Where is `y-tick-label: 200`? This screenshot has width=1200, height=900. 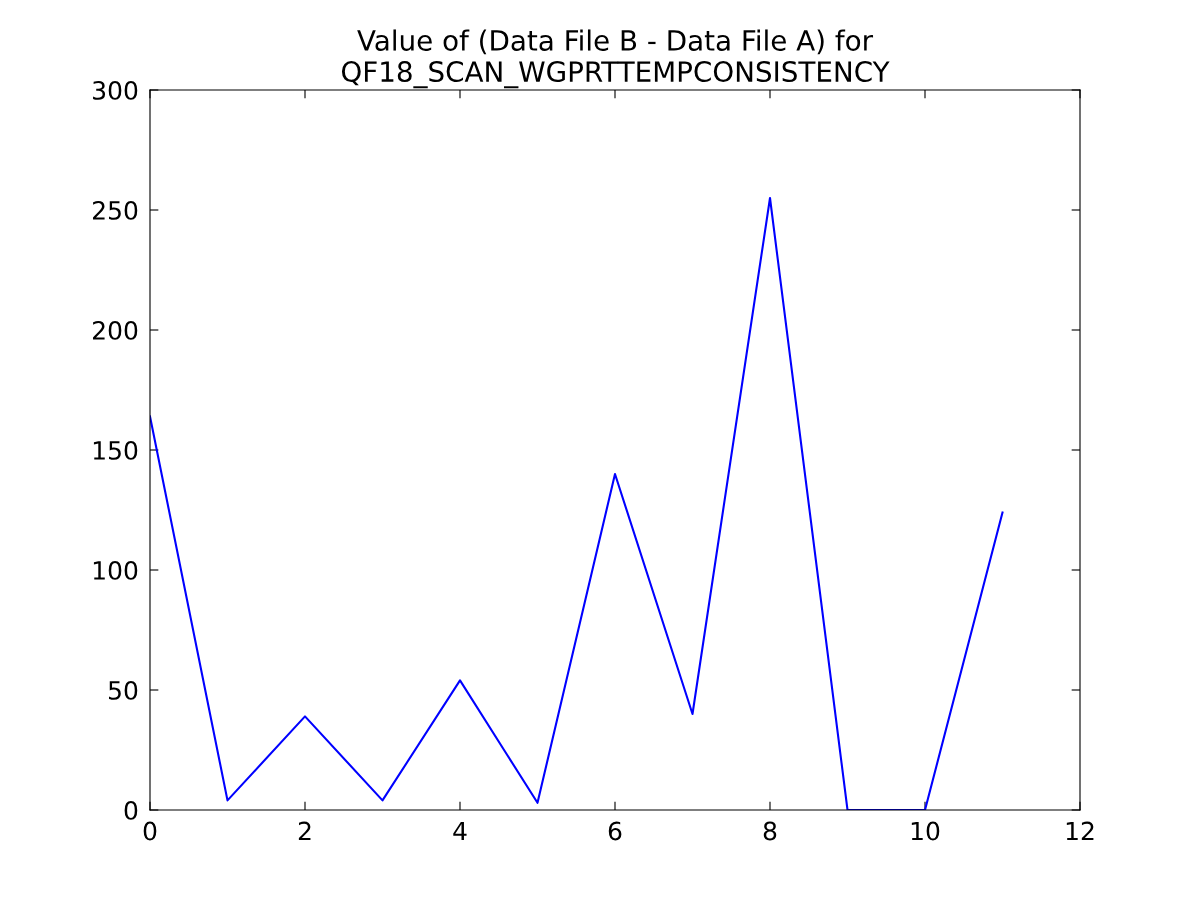 y-tick-label: 200 is located at coordinates (115, 330).